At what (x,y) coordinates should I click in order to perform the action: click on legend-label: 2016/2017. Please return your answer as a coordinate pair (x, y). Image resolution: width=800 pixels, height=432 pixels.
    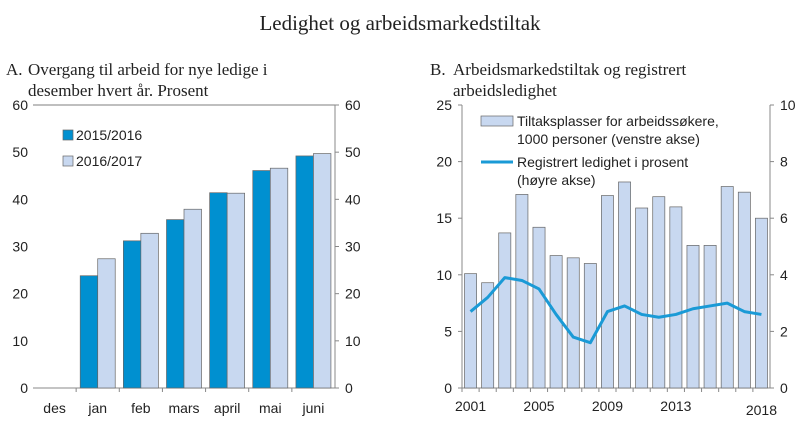
    Looking at the image, I should click on (109, 161).